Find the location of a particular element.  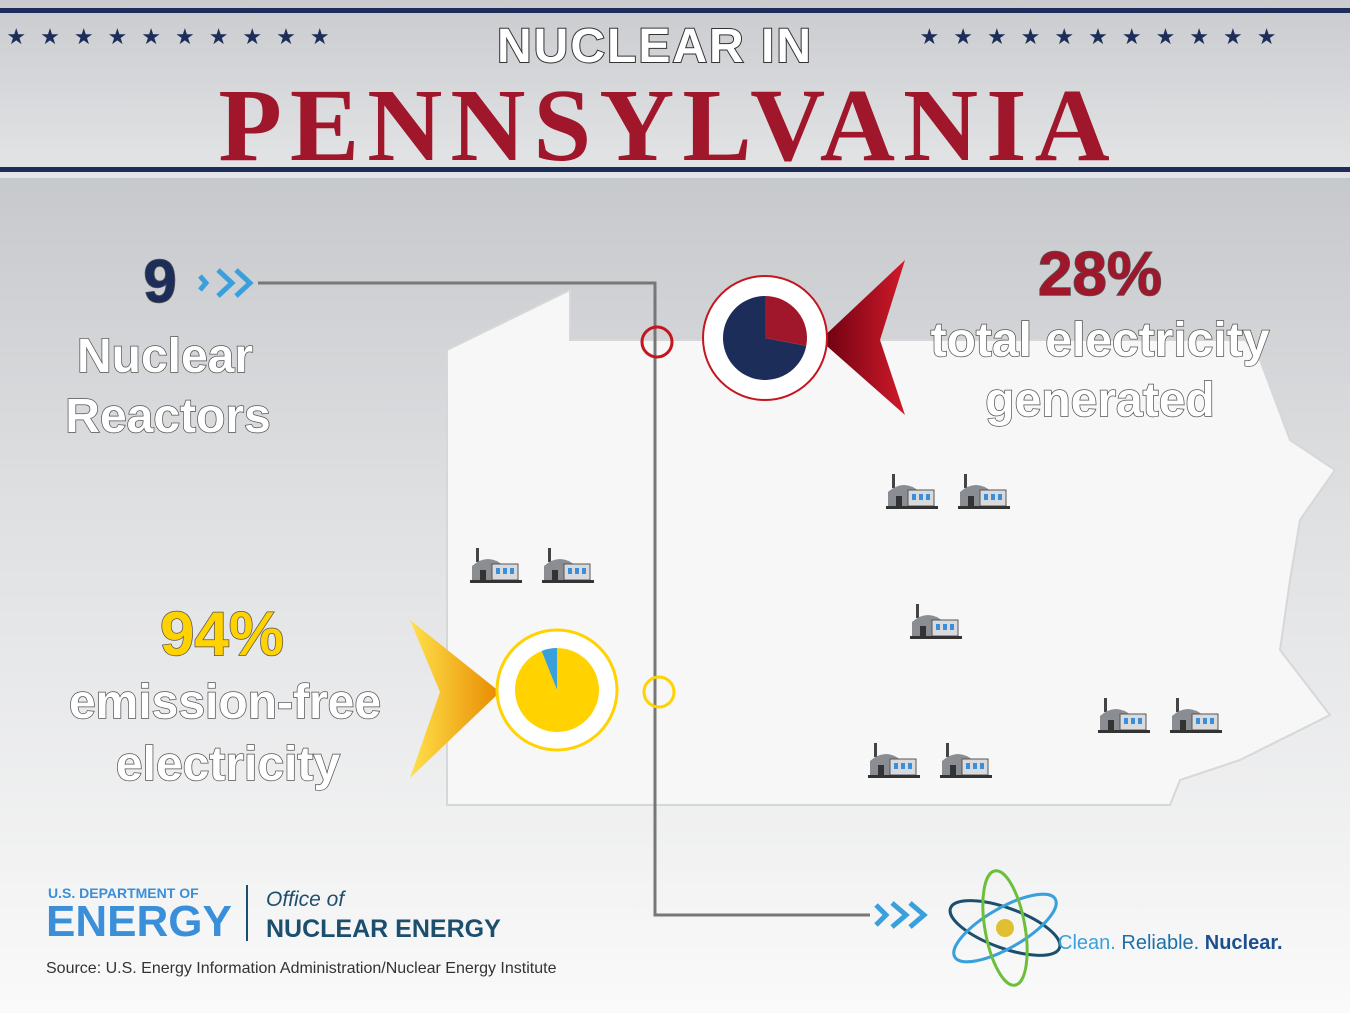

stat-caption: electricity is located at coordinates (228, 764).